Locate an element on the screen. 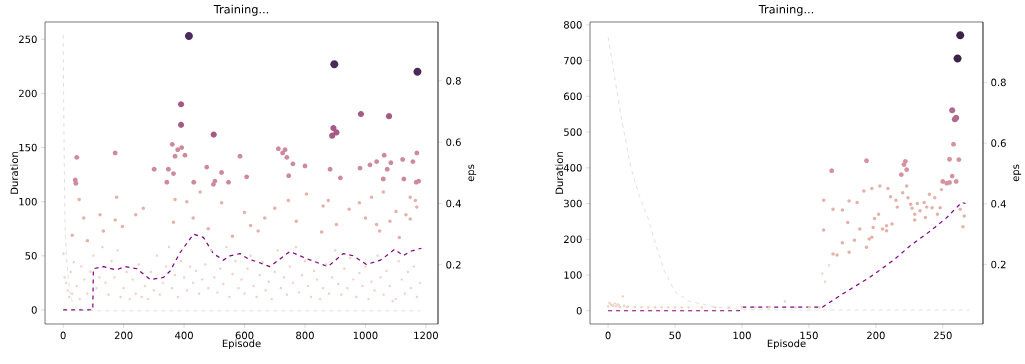  x-tick-label: 50 is located at coordinates (675, 335).